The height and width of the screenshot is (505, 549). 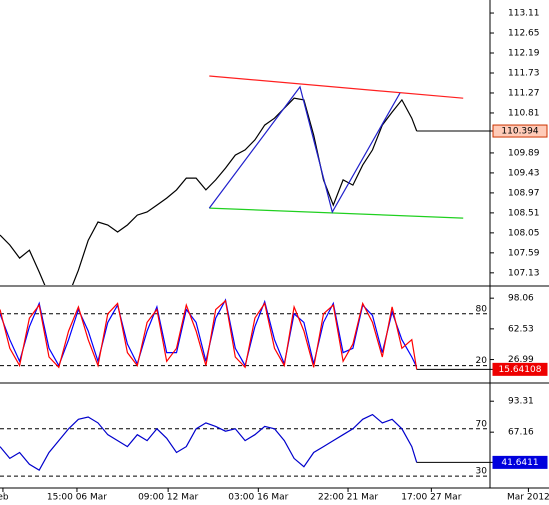 I want to click on x-tick-label: eb, so click(x=4, y=498).